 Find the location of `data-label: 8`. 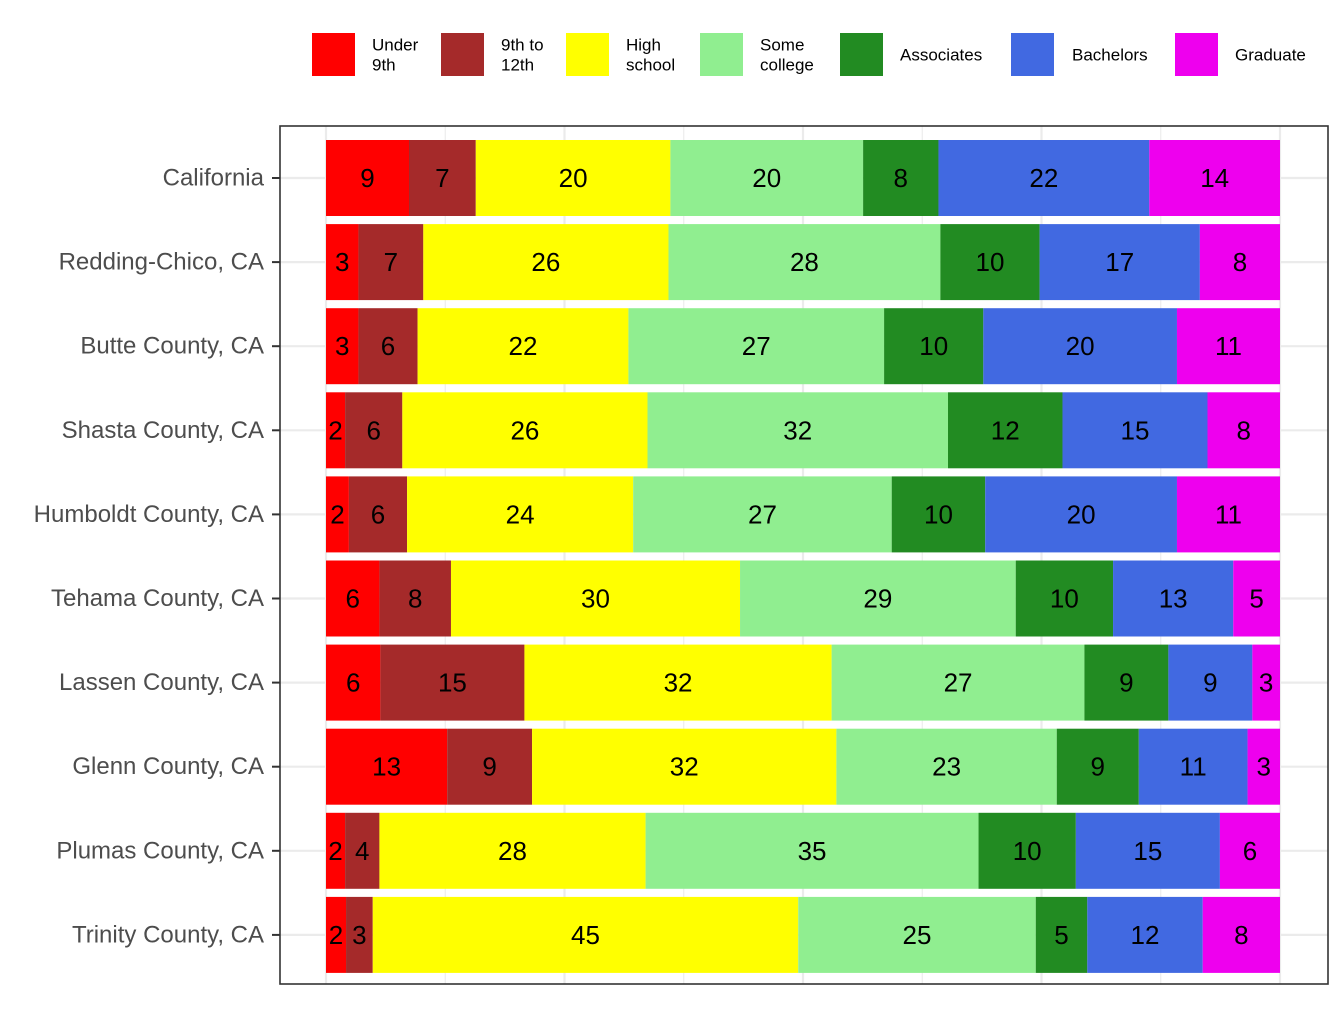

data-label: 8 is located at coordinates (1240, 262).